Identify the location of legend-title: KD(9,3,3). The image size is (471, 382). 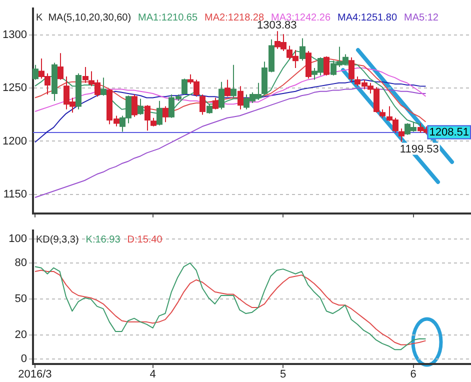
(57, 240).